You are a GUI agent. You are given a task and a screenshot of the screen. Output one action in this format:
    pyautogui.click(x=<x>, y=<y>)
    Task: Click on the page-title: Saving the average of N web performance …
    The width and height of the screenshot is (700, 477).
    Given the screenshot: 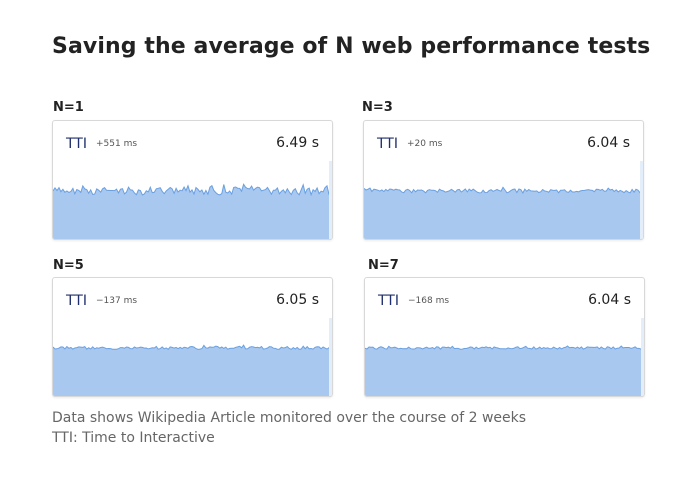 What is the action you would take?
    pyautogui.click(x=351, y=46)
    